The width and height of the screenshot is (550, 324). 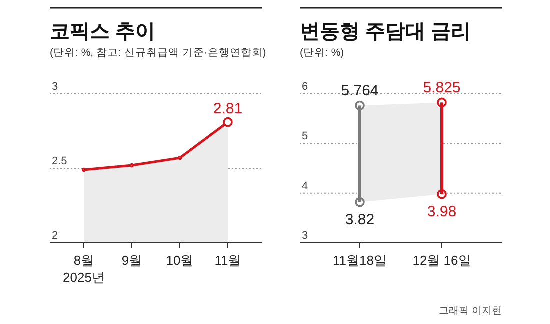 What do you see at coordinates (103, 32) in the screenshot?
I see `chart-title: 코픽스 추이` at bounding box center [103, 32].